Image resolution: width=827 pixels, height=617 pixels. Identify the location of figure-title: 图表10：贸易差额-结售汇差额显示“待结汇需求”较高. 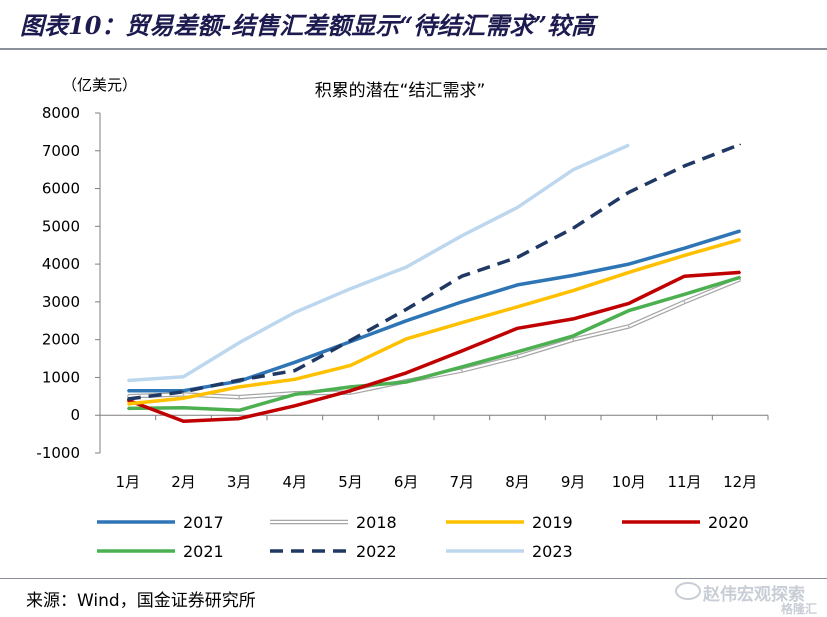
(307, 25).